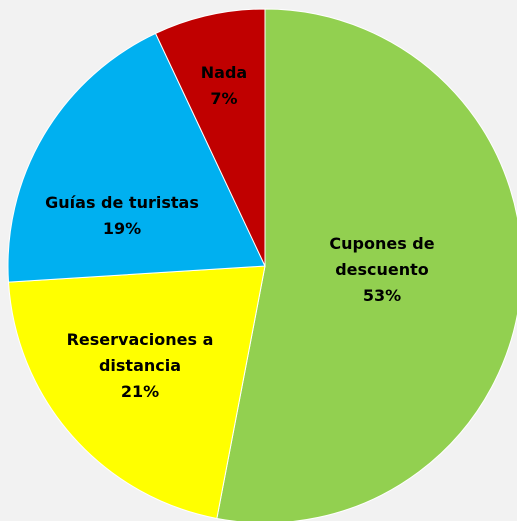 The height and width of the screenshot is (521, 517). Describe the element at coordinates (224, 72) in the screenshot. I see `category-label: Nada` at that location.